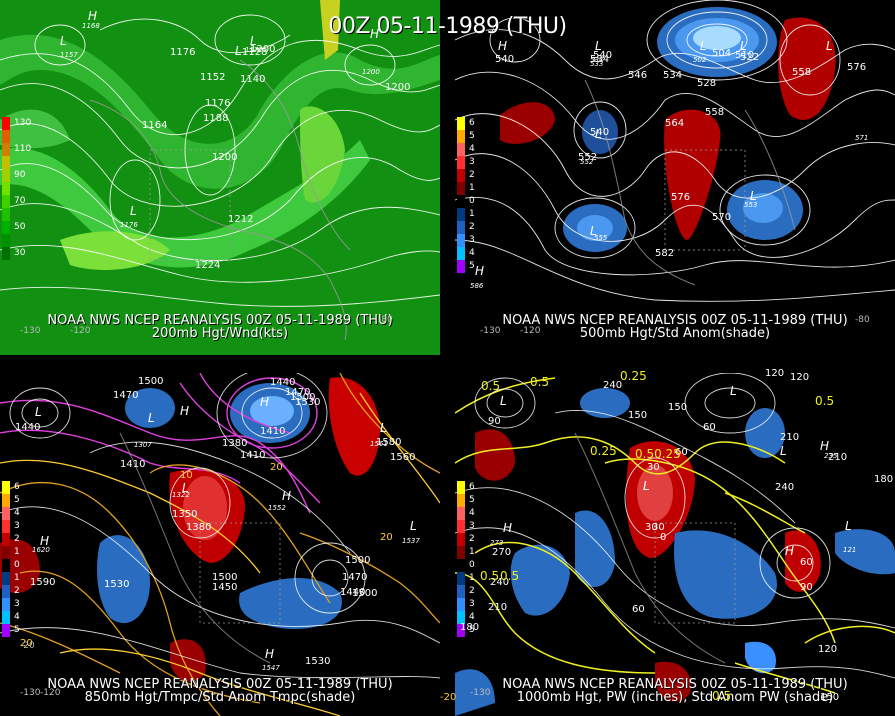  Describe the element at coordinates (22, 149) in the screenshot. I see `legend-entry: 110` at that location.